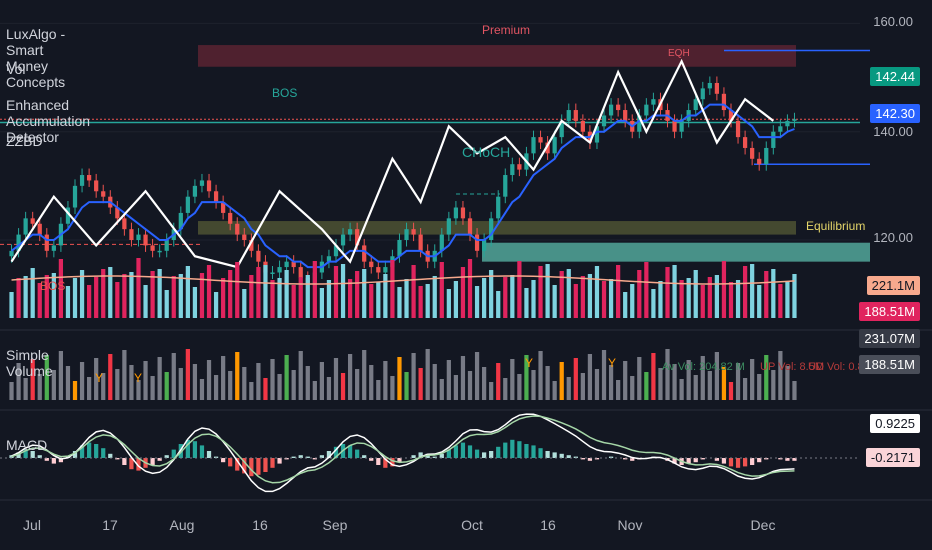 The image size is (932, 550). What do you see at coordinates (497, 56) in the screenshot?
I see `premium-zone` at bounding box center [497, 56].